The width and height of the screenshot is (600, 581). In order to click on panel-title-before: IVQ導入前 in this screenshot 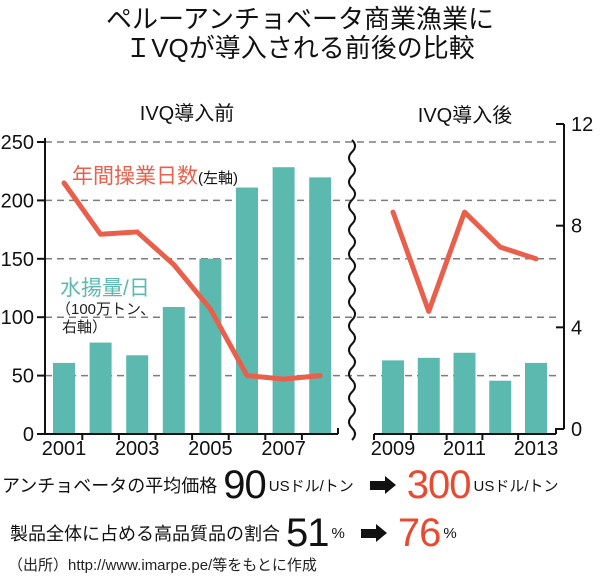, I will do `click(187, 114)`.